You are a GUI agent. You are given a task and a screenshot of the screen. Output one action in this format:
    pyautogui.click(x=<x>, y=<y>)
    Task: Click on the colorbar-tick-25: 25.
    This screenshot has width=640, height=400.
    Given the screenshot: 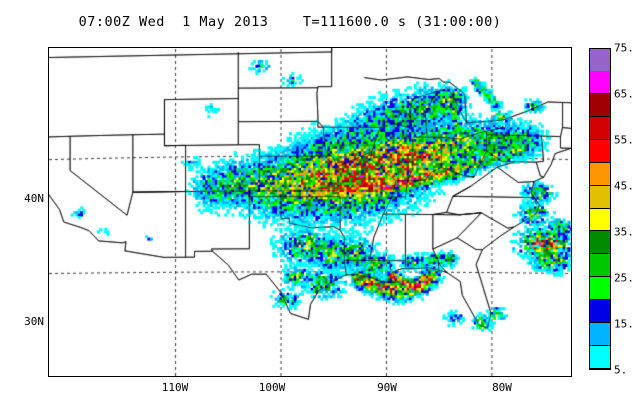 What is the action you would take?
    pyautogui.click(x=624, y=278)
    